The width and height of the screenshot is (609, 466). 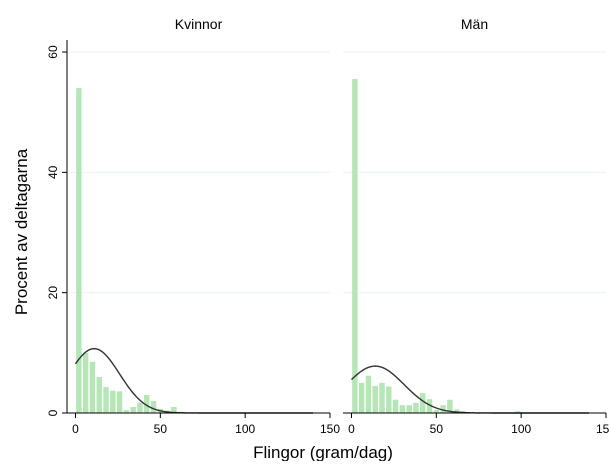 I want to click on x-axis-label: Flingor (gram/dag), so click(x=323, y=452).